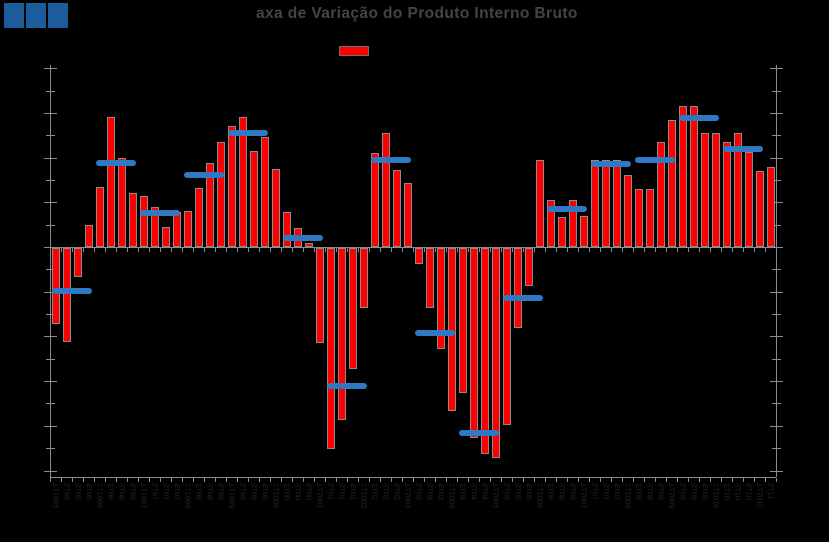  What do you see at coordinates (210, 492) in the screenshot?
I see `x-axis-label: 3T98` at bounding box center [210, 492].